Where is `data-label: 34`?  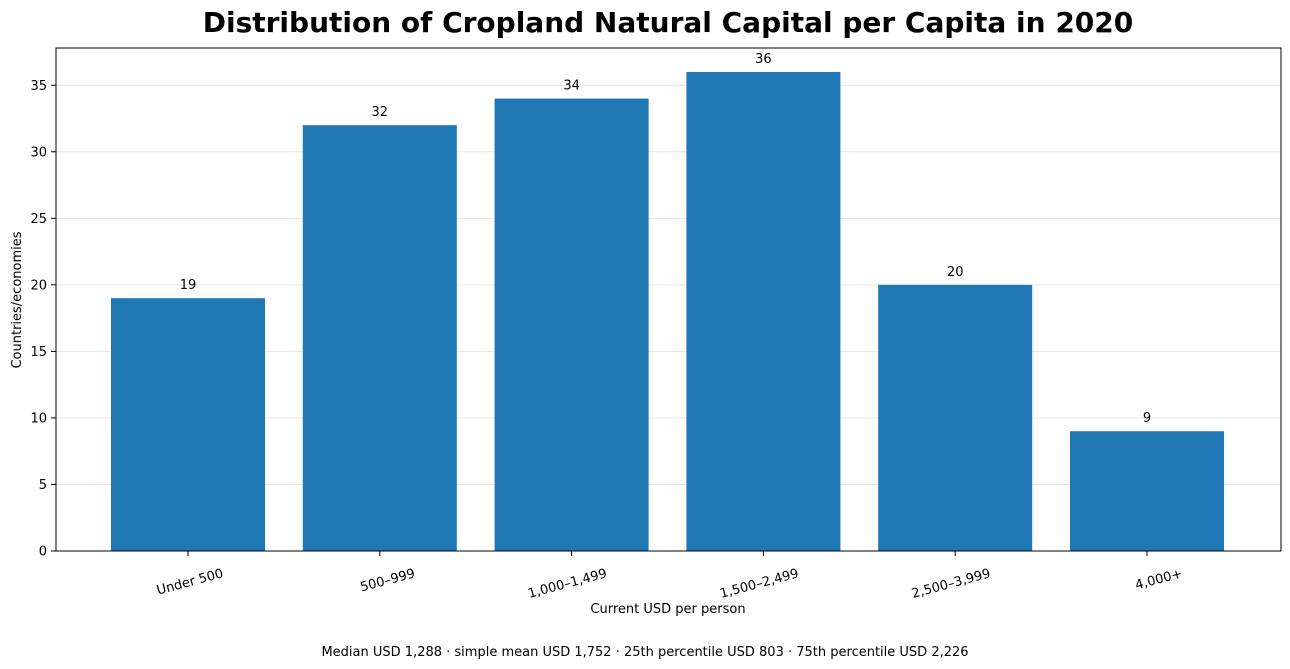
data-label: 34 is located at coordinates (571, 86).